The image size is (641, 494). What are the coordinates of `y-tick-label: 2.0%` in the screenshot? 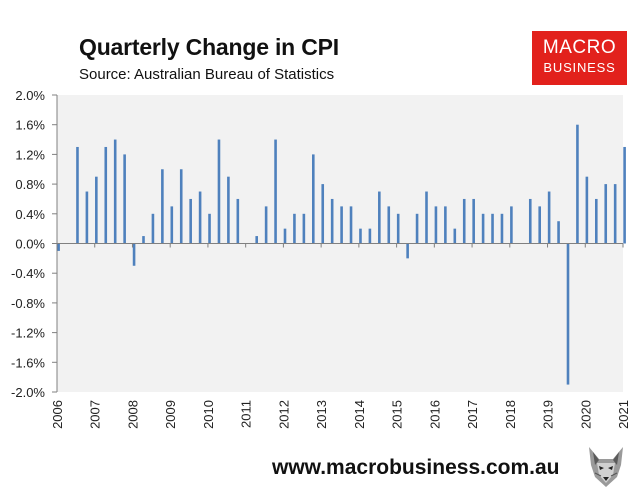 It's located at (30, 95).